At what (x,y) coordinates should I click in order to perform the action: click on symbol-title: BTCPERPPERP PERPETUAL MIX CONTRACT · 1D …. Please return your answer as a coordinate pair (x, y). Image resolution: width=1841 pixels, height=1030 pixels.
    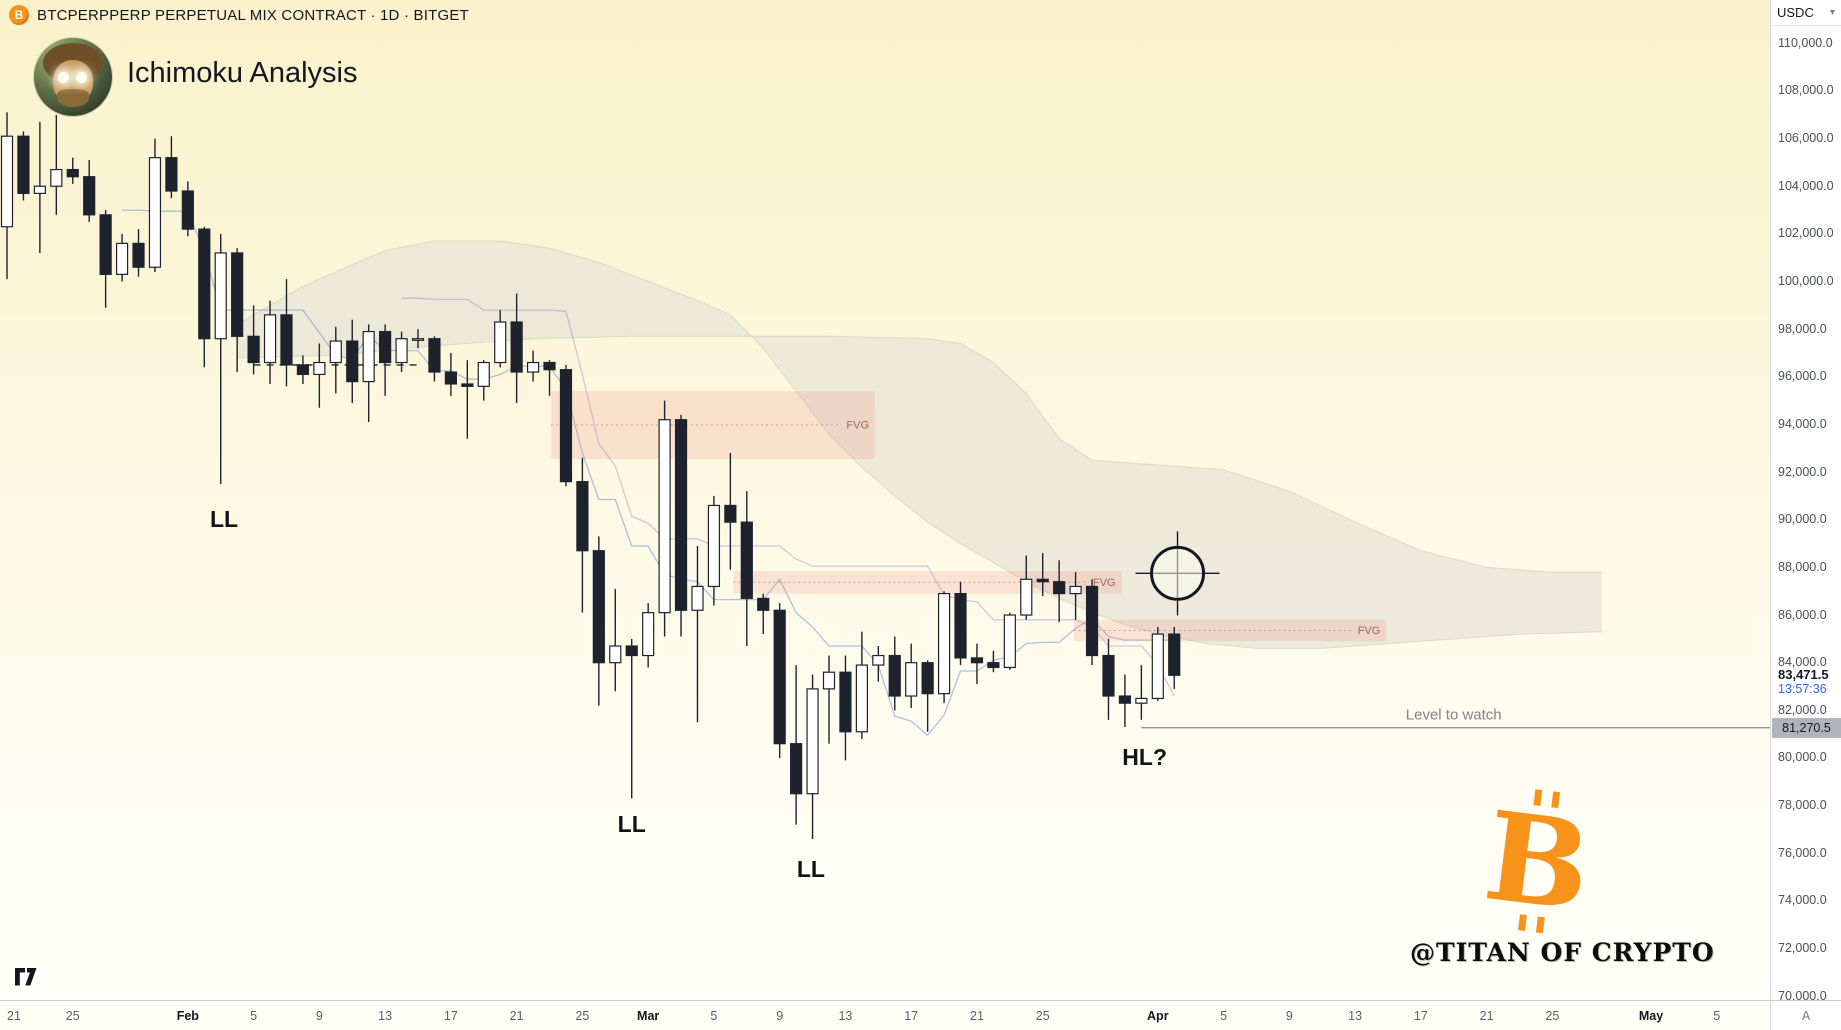
    Looking at the image, I should click on (253, 15).